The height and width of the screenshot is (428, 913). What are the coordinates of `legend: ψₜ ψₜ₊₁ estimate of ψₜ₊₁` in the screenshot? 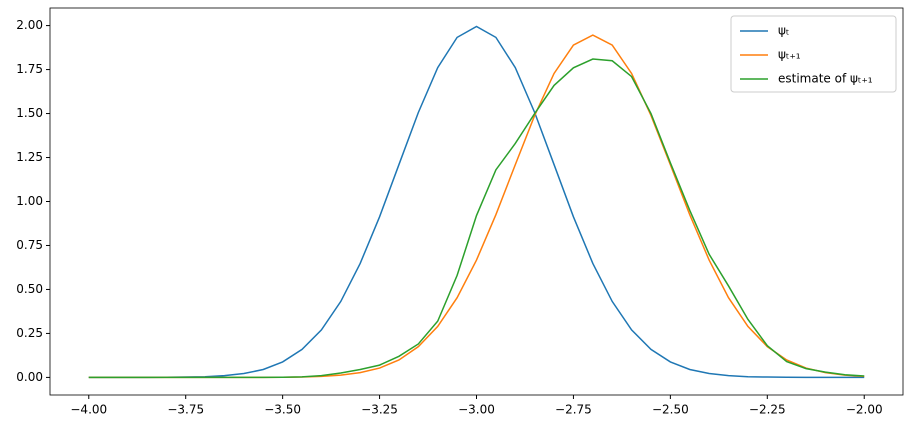 It's located at (813, 54).